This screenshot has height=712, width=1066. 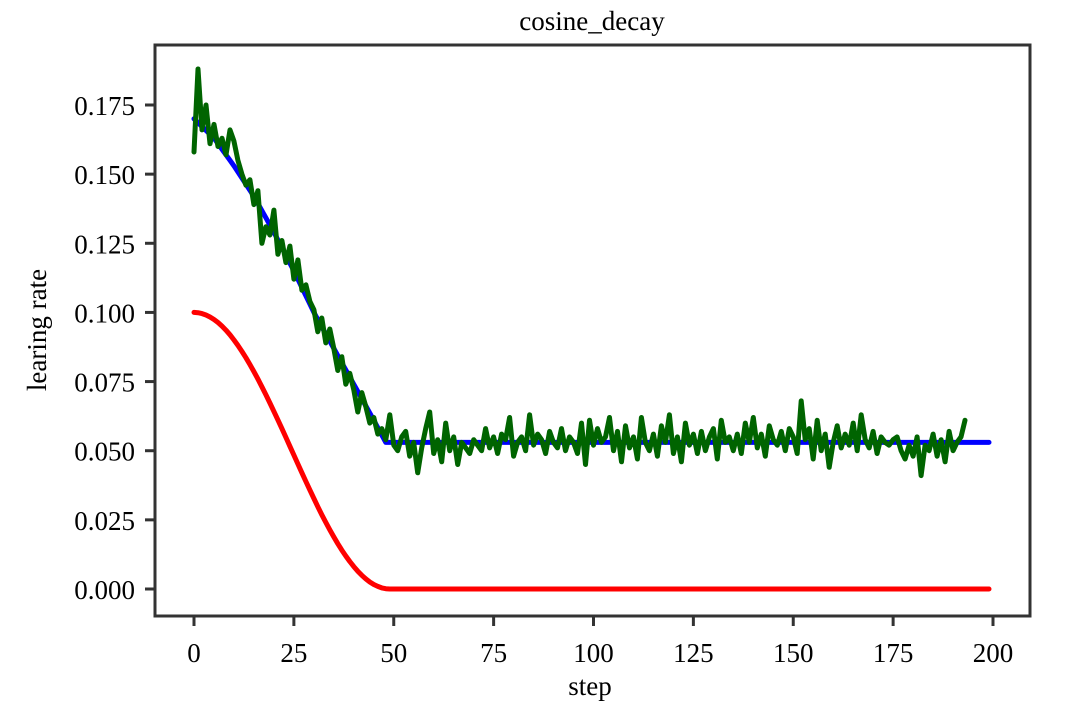 I want to click on x-axis-ticks: 0 25 50 75 100 125 150 175 200, so click(x=600, y=642).